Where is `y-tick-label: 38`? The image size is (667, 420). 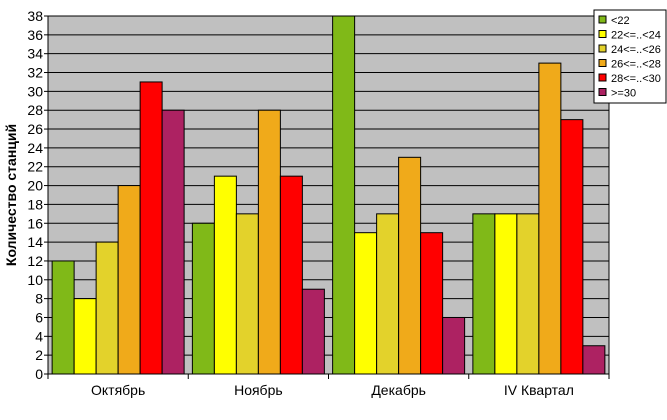 y-tick-label: 38 is located at coordinates (35, 16).